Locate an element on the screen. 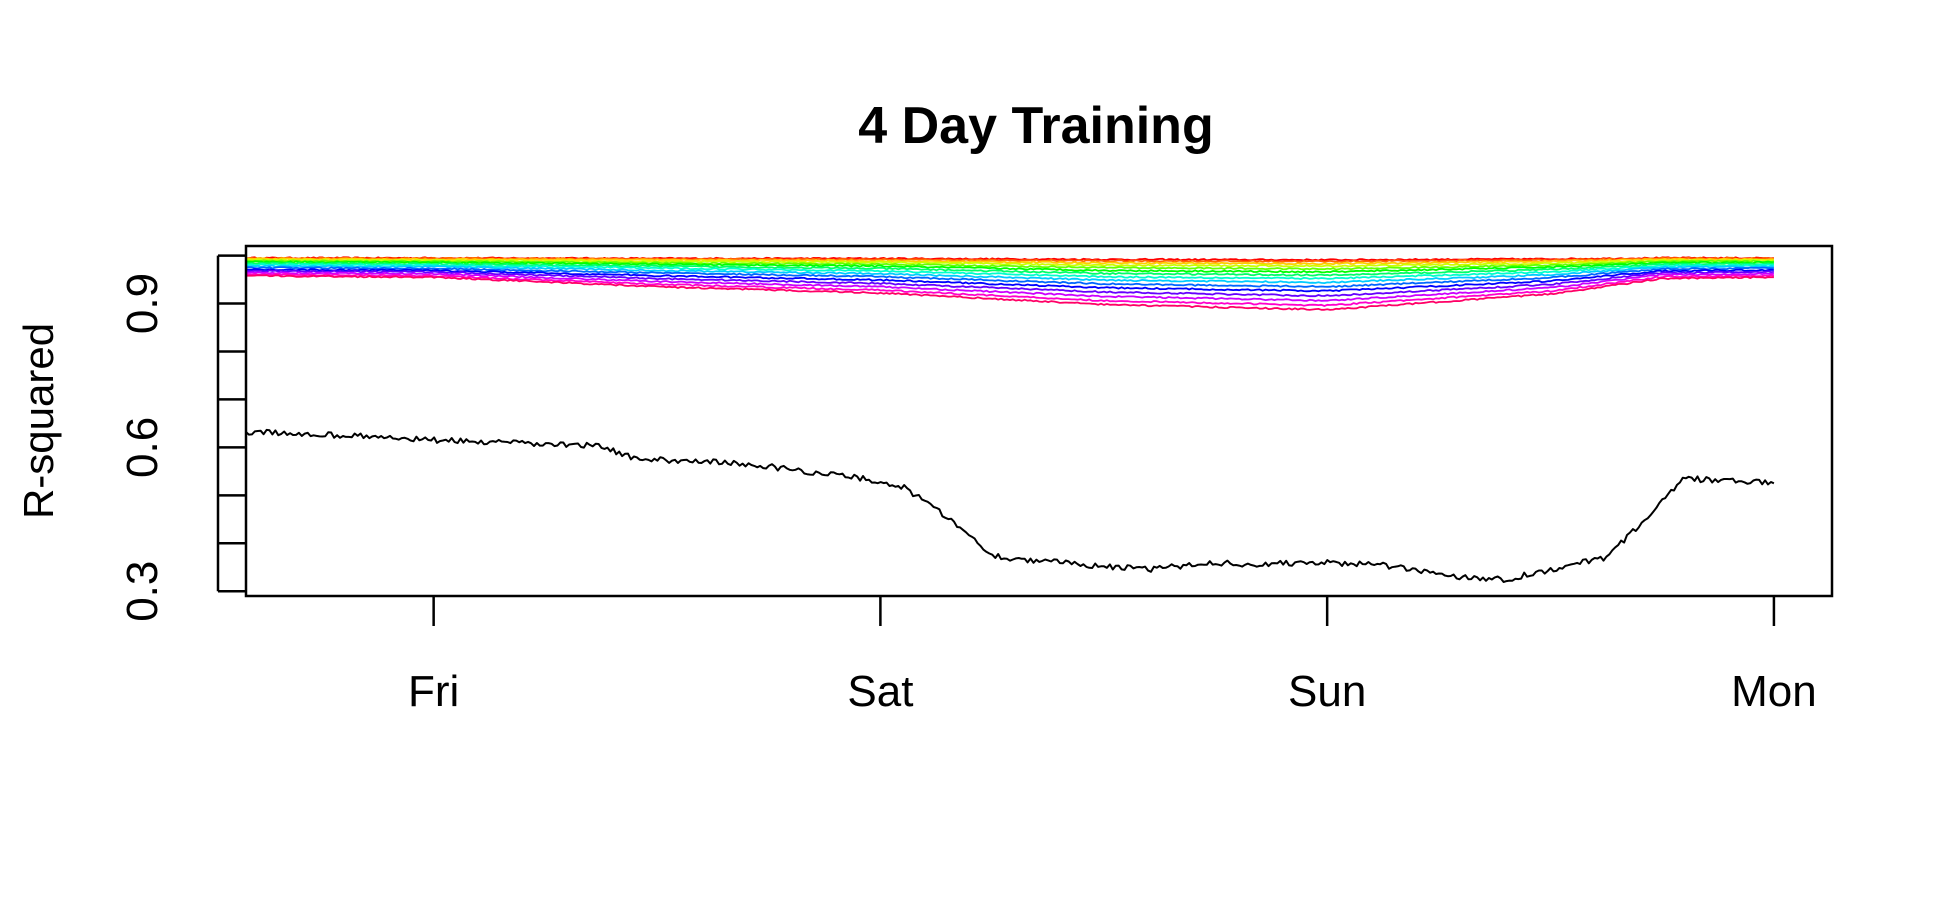 The image size is (1950, 900). series-line-ff00cc is located at coordinates (1010, 290).